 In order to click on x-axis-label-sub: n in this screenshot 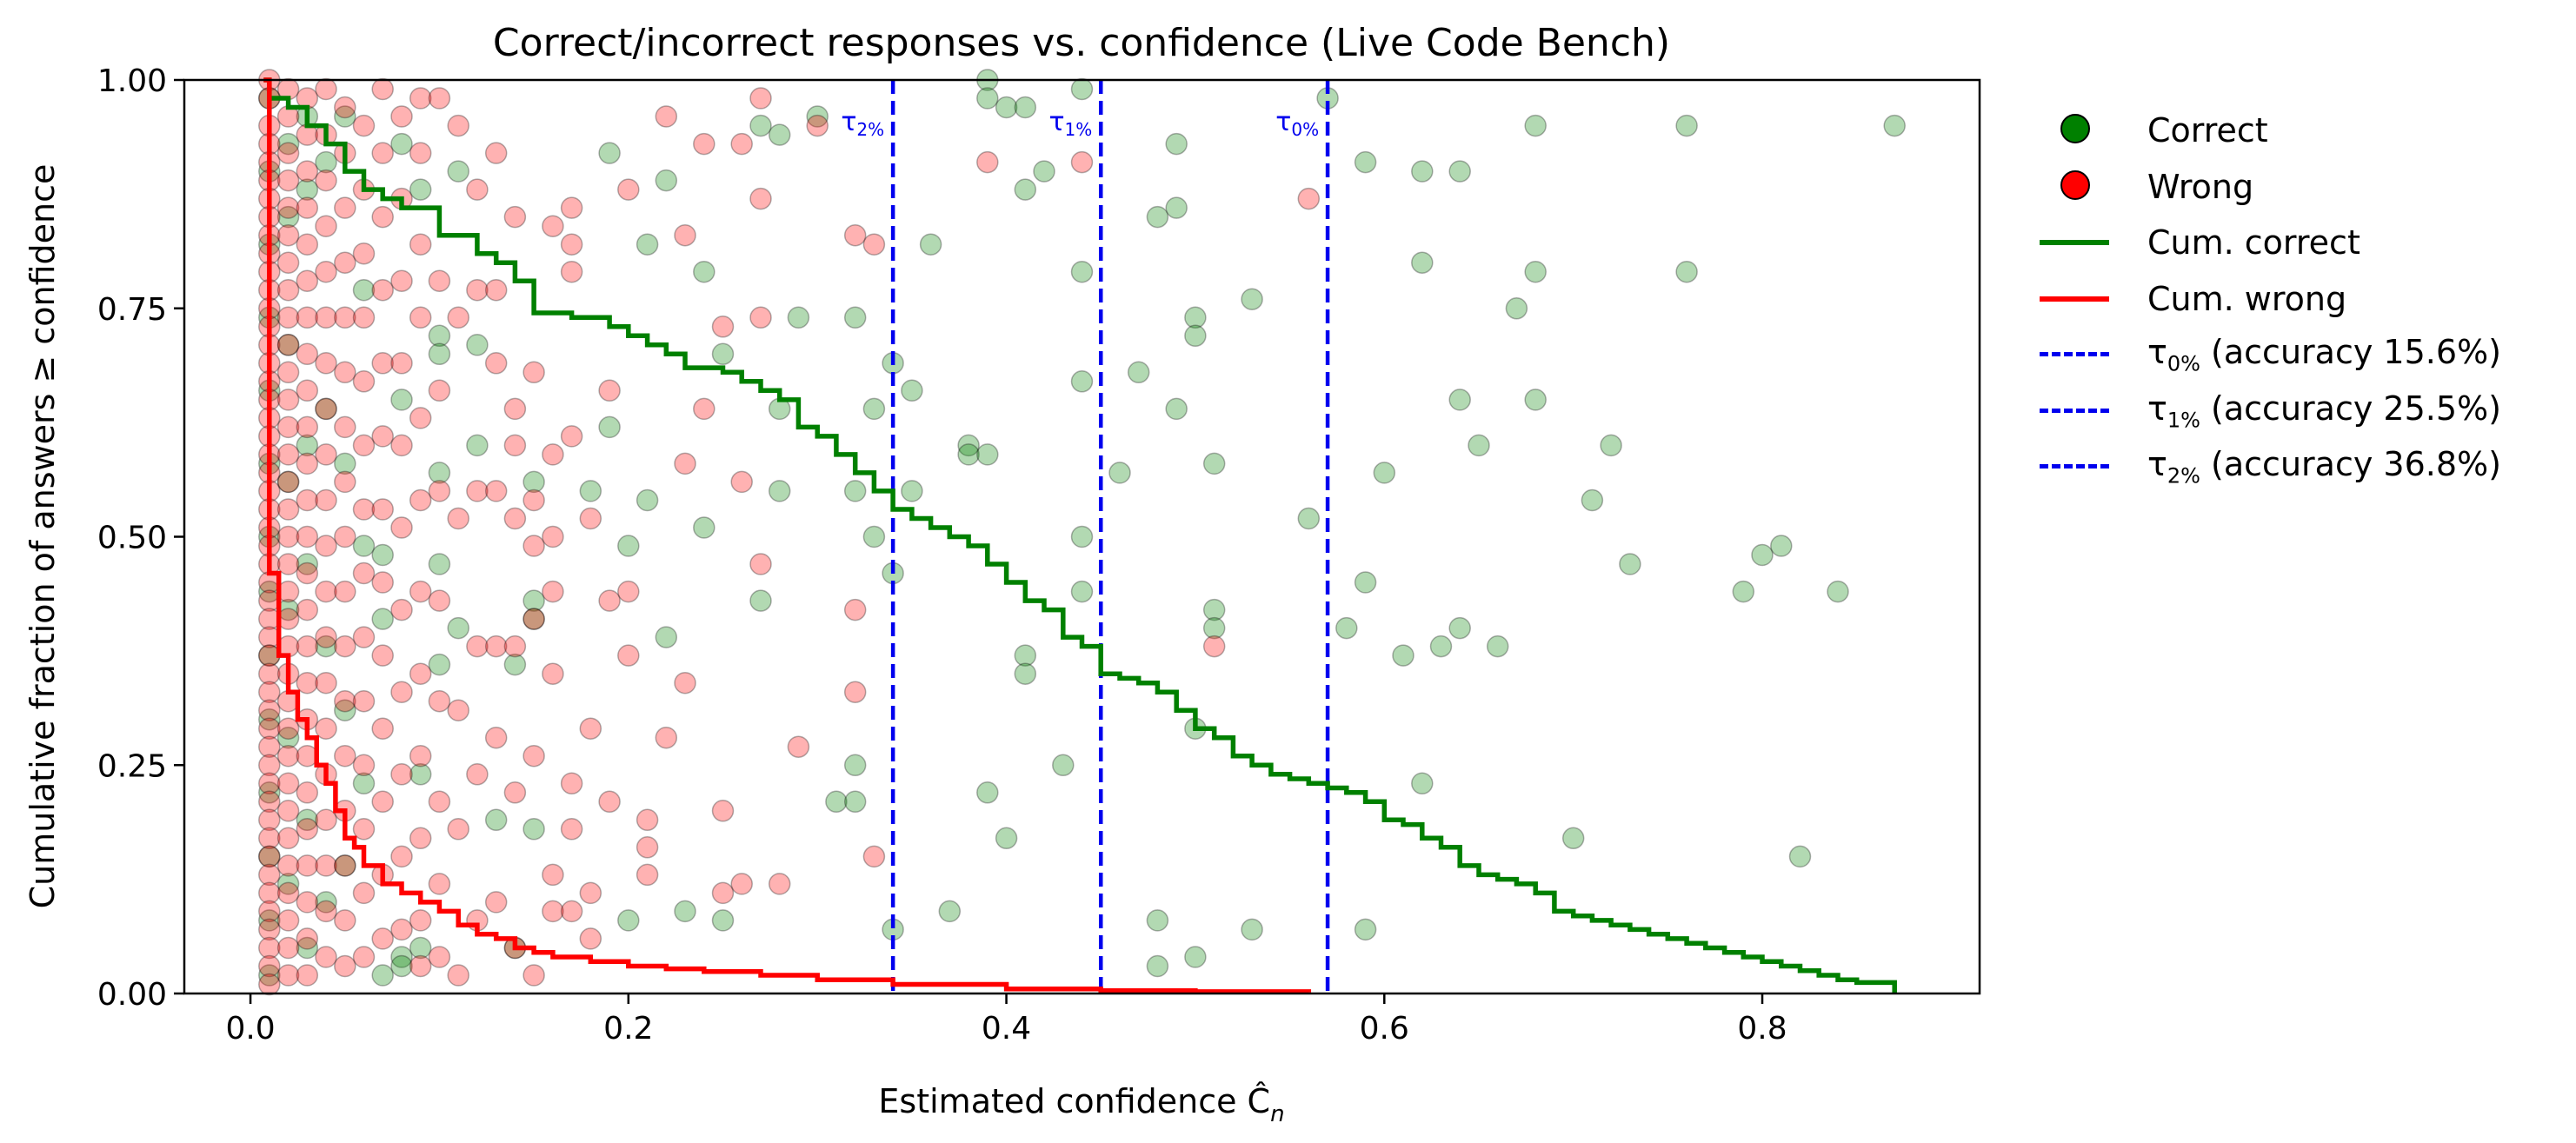, I will do `click(1277, 1114)`.